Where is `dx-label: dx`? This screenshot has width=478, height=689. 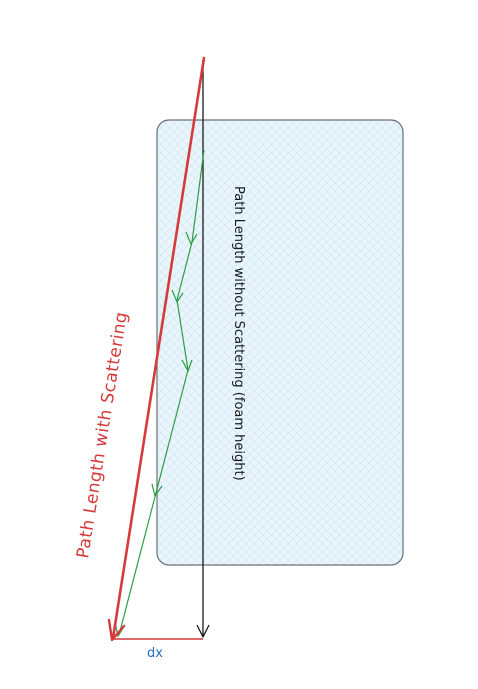 dx-label: dx is located at coordinates (155, 653).